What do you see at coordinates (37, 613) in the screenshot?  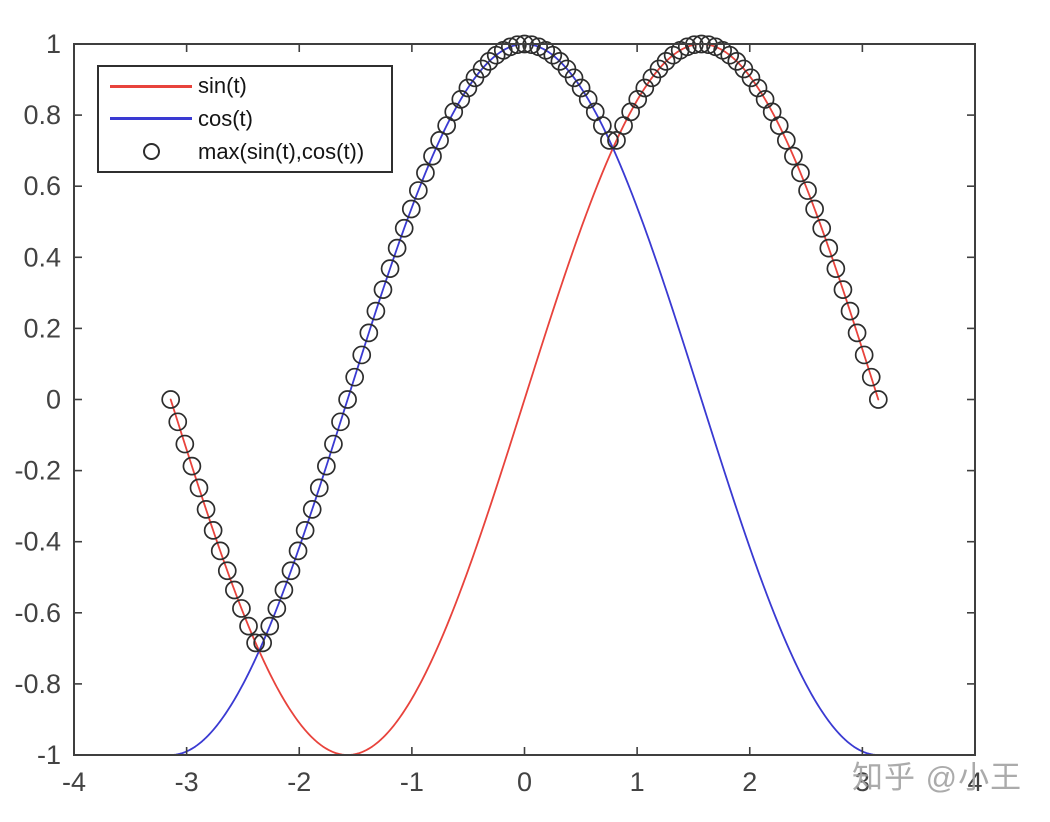 I see `y-tick-label: -0.6` at bounding box center [37, 613].